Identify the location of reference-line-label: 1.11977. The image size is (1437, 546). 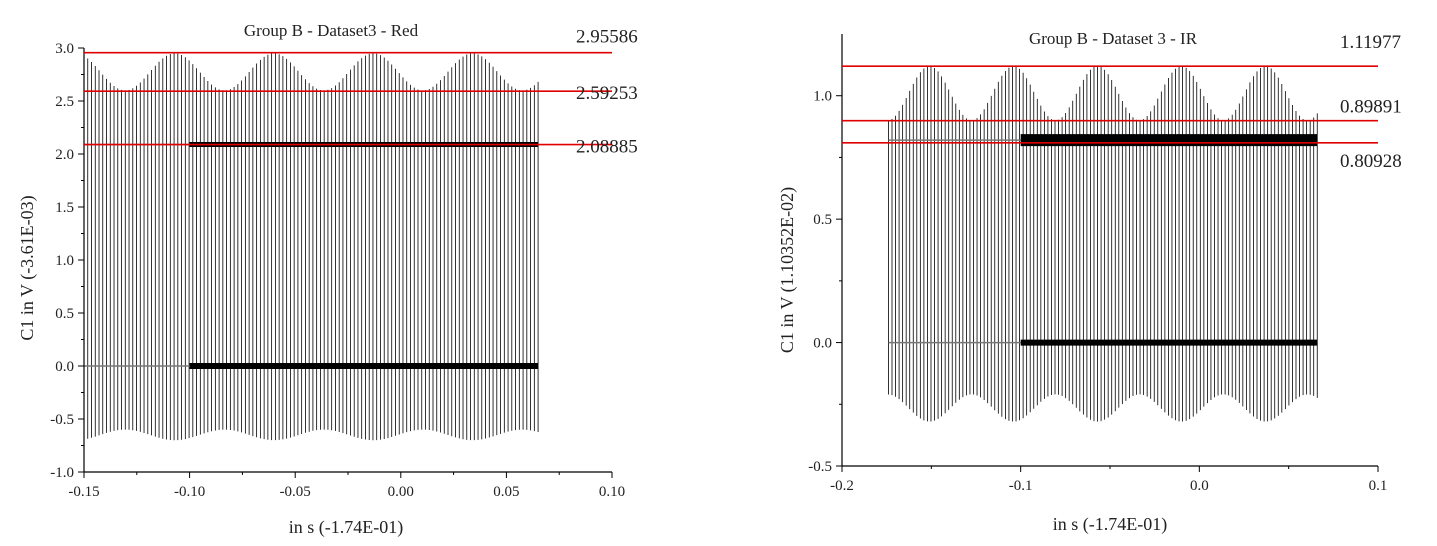
(1370, 42).